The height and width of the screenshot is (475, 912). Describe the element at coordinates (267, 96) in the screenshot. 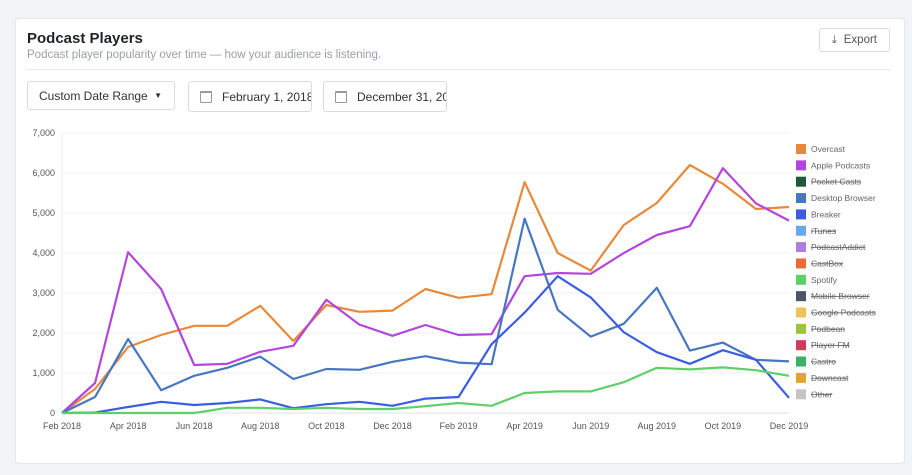

I see `start-date-value: February 1, 2018` at that location.